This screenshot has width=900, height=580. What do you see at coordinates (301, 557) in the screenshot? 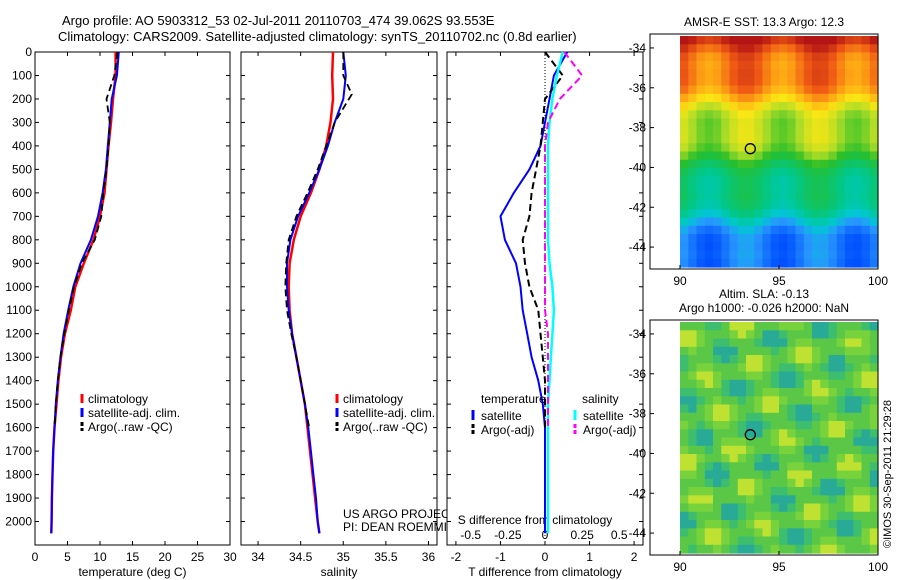
I see `x-tick-label: 34.5` at bounding box center [301, 557].